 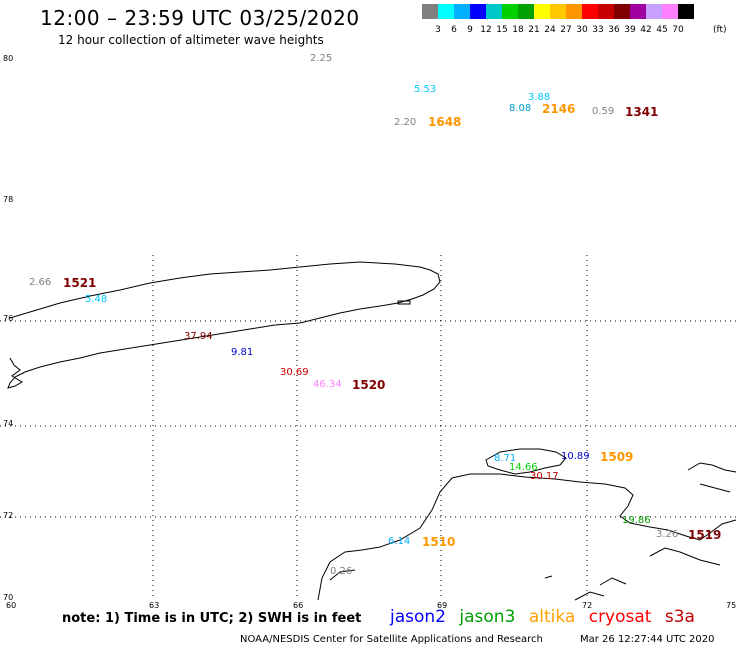 What do you see at coordinates (11, 605) in the screenshot?
I see `lon-label-60: 60` at bounding box center [11, 605].